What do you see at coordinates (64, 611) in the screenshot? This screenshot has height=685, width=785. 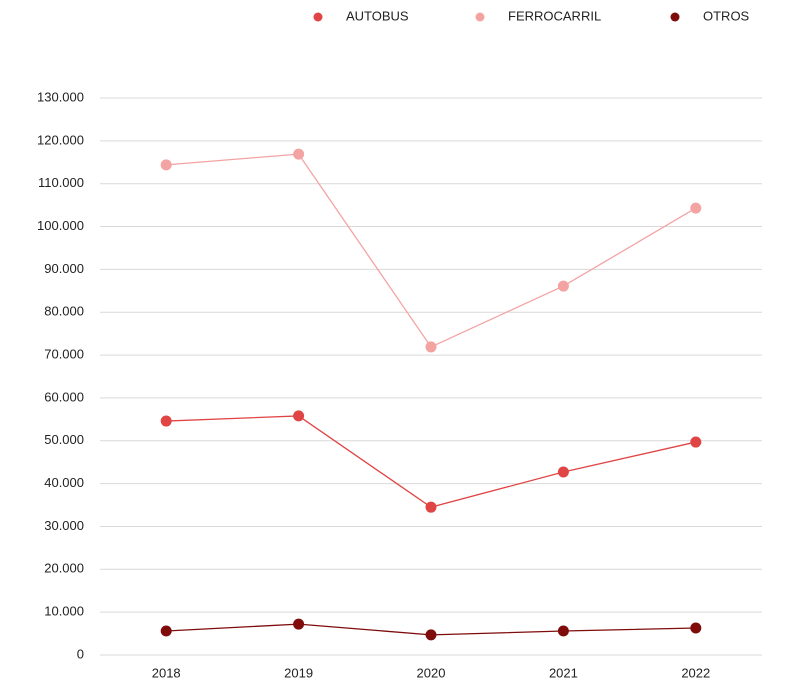 I see `y-tick-label: 10.000` at bounding box center [64, 611].